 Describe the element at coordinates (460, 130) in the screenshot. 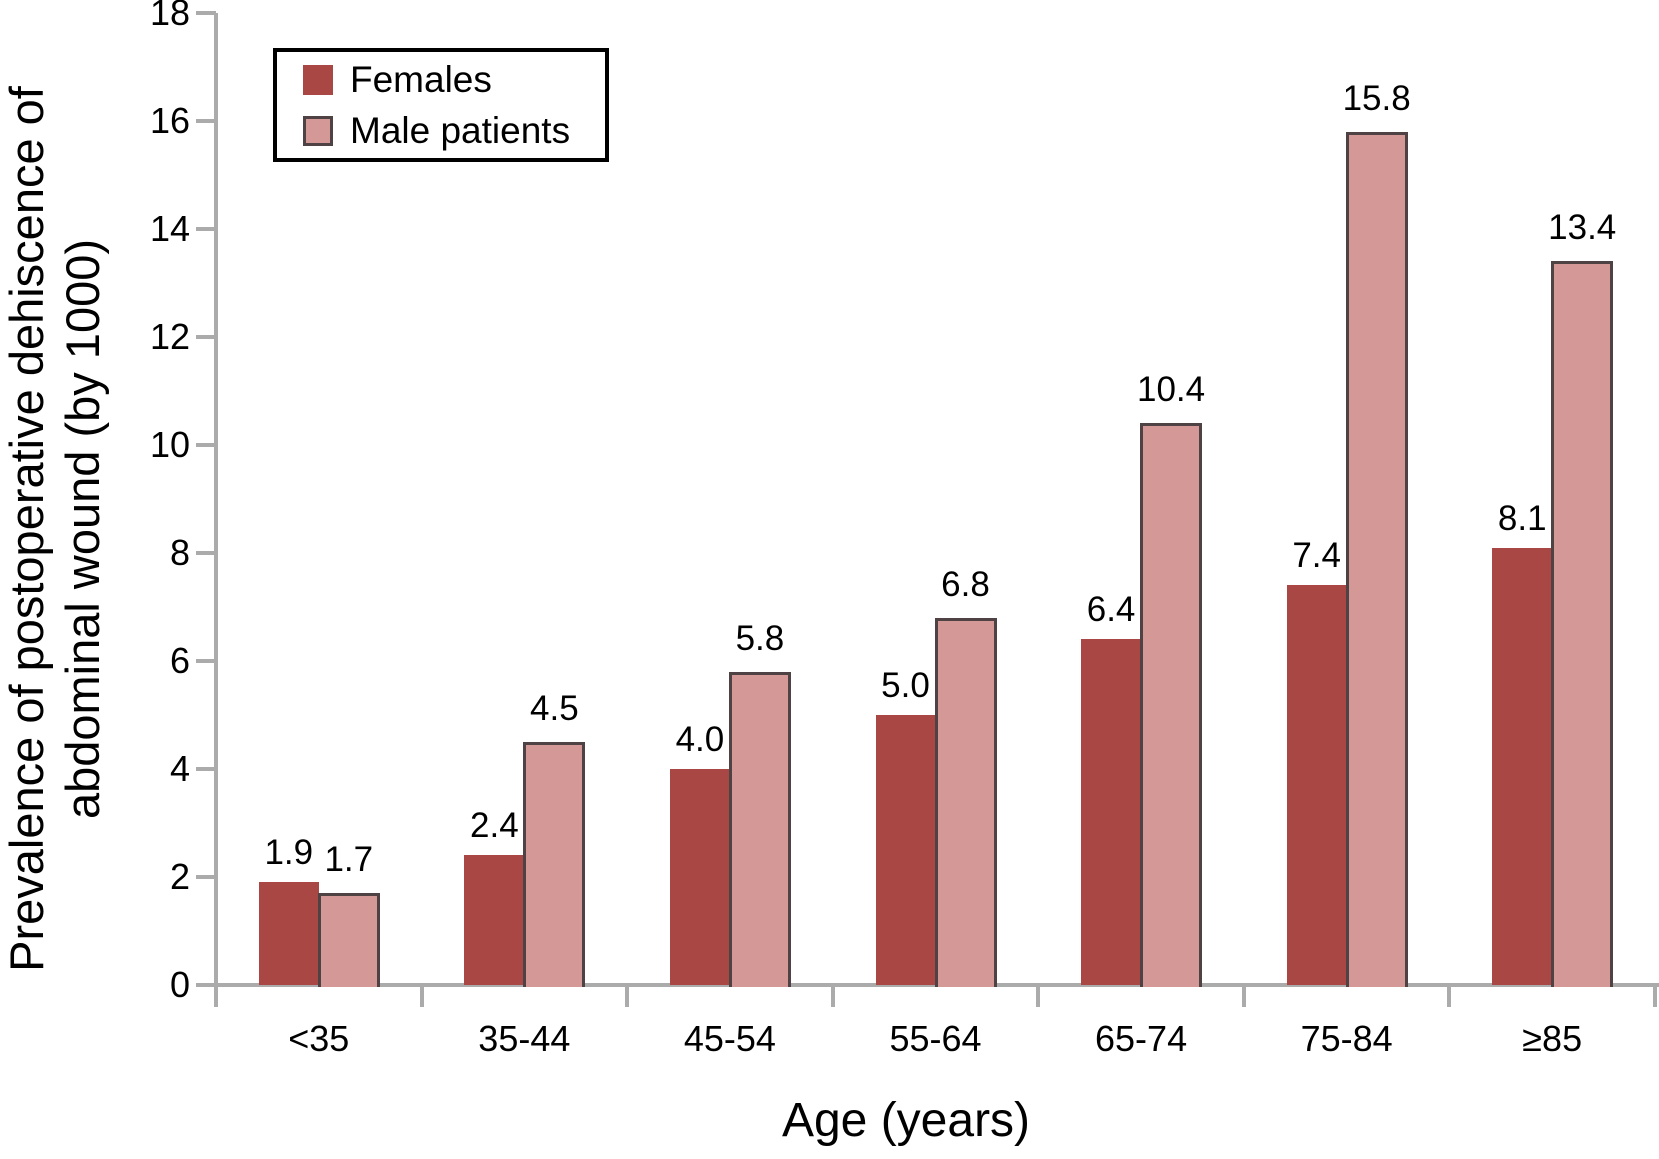

I see `male-patients-legend-label: Male patients` at that location.